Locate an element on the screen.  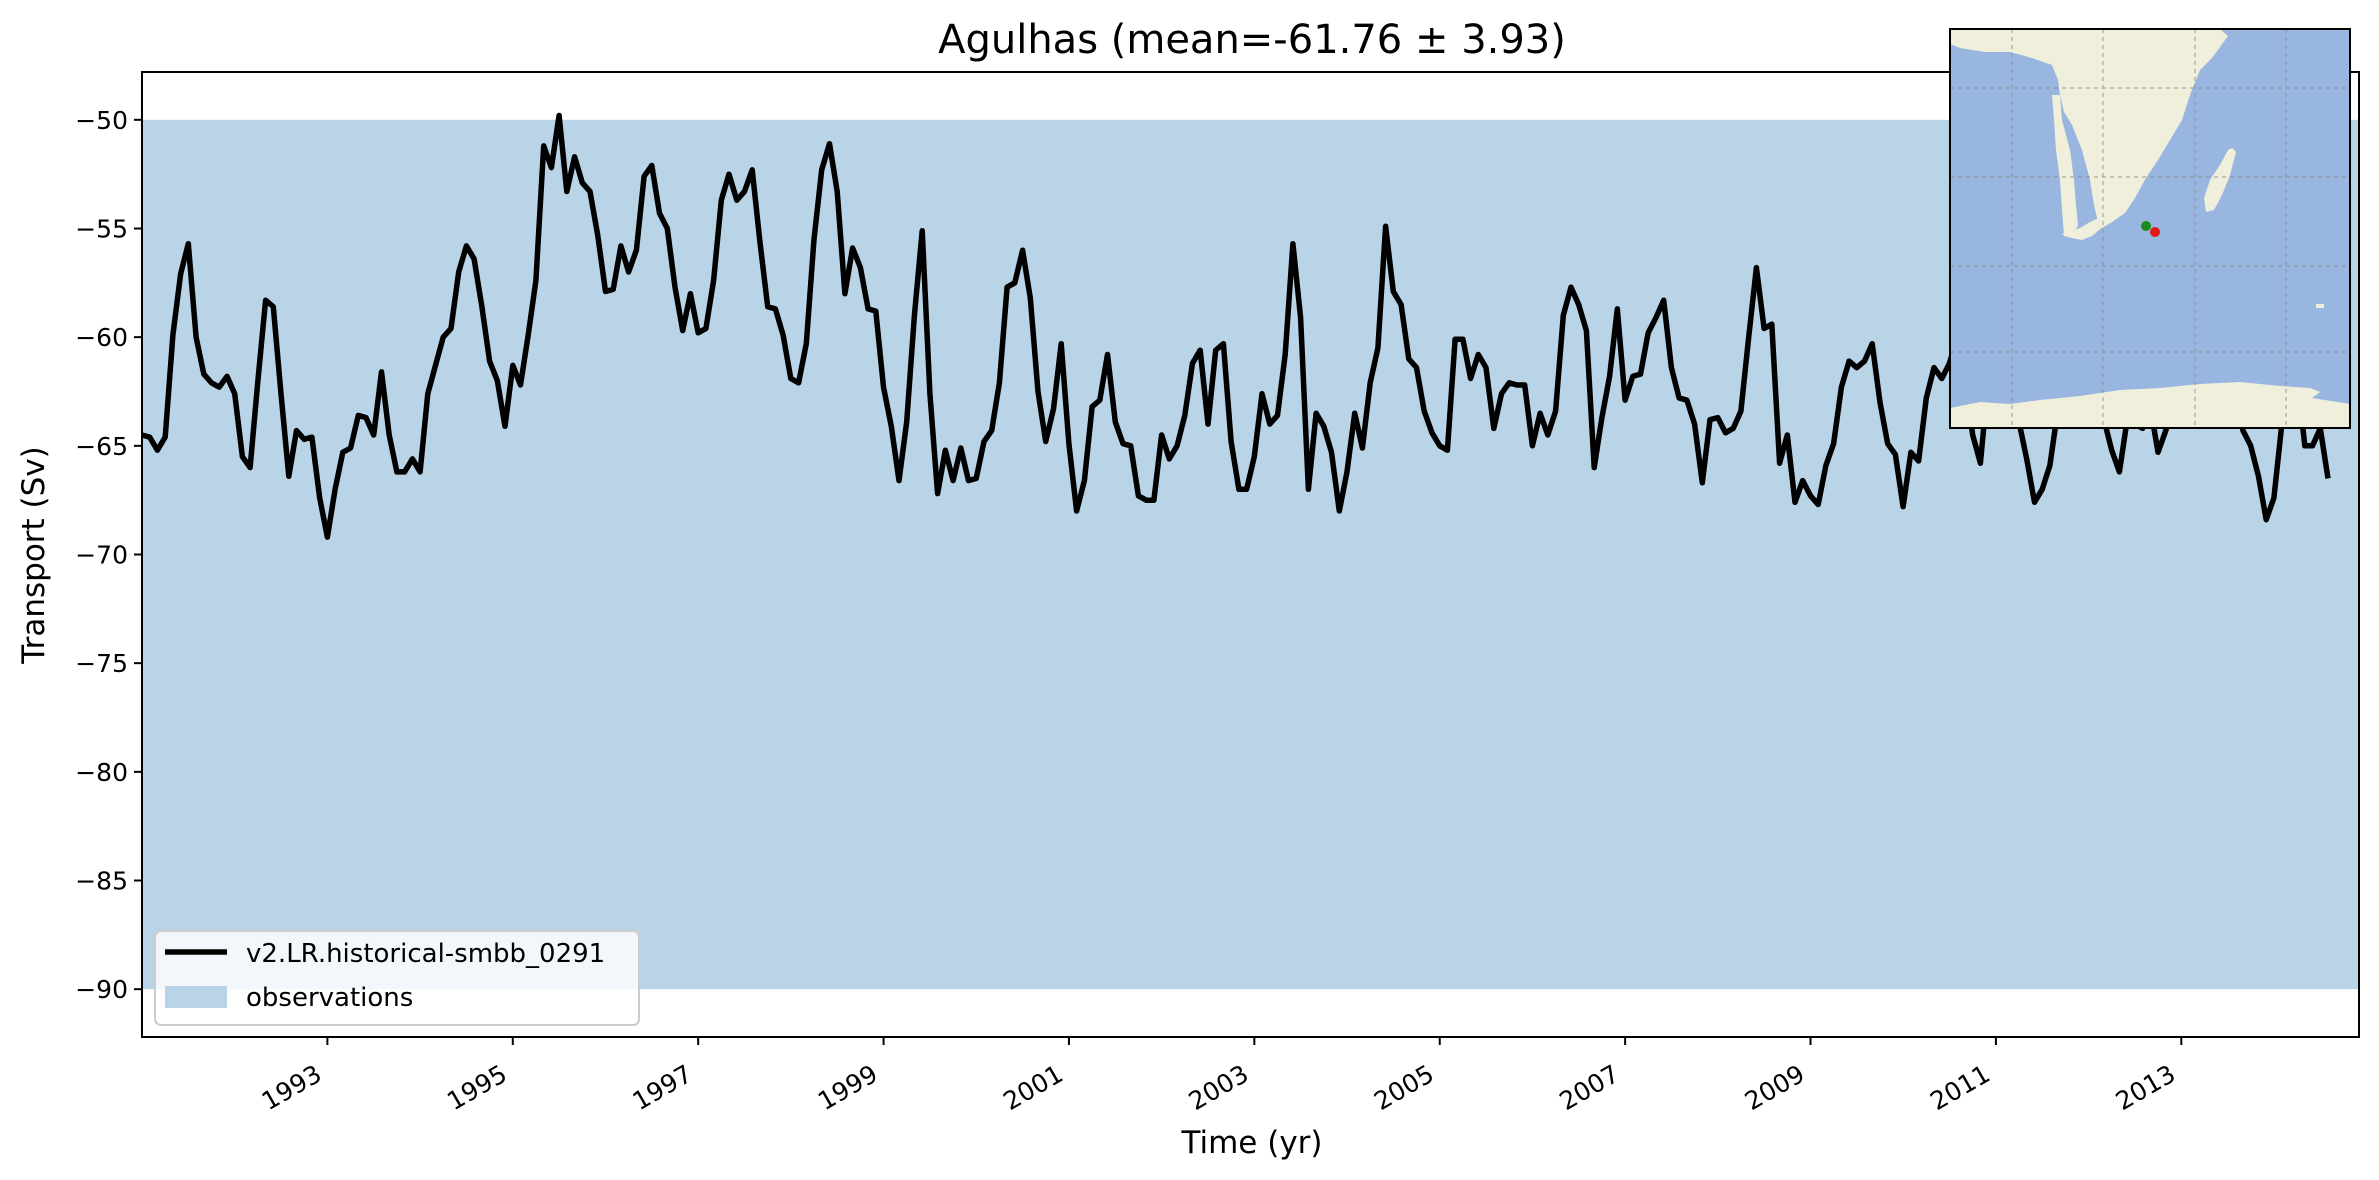
x-tick-label: 2013 is located at coordinates (2146, 1087).